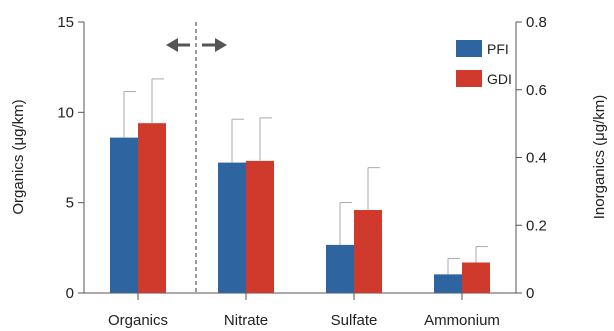 The image size is (614, 331). Describe the element at coordinates (530, 293) in the screenshot. I see `right-axis-tick-label: 0` at that location.